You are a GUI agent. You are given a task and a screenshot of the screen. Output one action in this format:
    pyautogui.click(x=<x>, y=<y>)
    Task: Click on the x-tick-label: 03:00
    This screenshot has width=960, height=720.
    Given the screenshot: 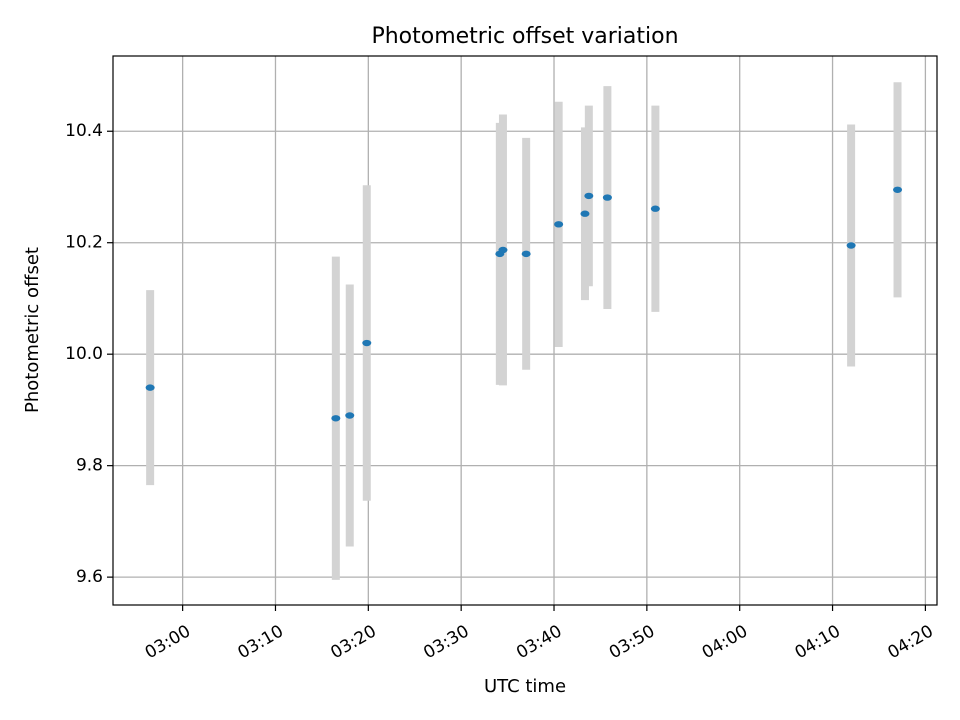 What is the action you would take?
    pyautogui.click(x=168, y=642)
    